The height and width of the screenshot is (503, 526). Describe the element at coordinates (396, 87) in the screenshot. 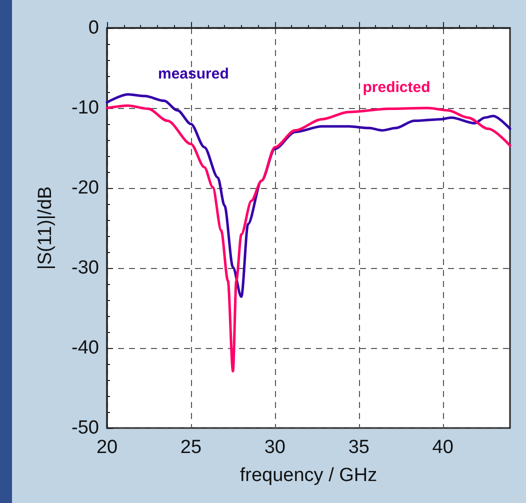

I see `series-label: predicted` at that location.